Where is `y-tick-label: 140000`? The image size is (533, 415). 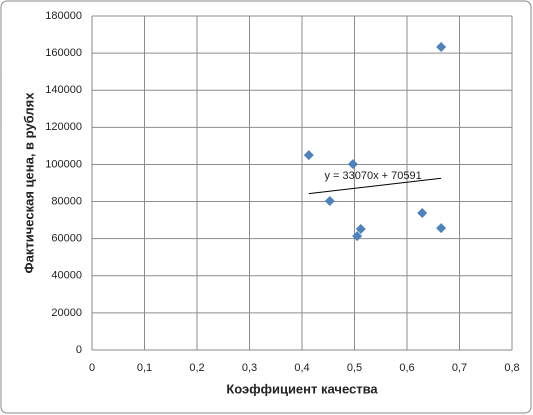
y-tick-label: 140000 is located at coordinates (63, 90).